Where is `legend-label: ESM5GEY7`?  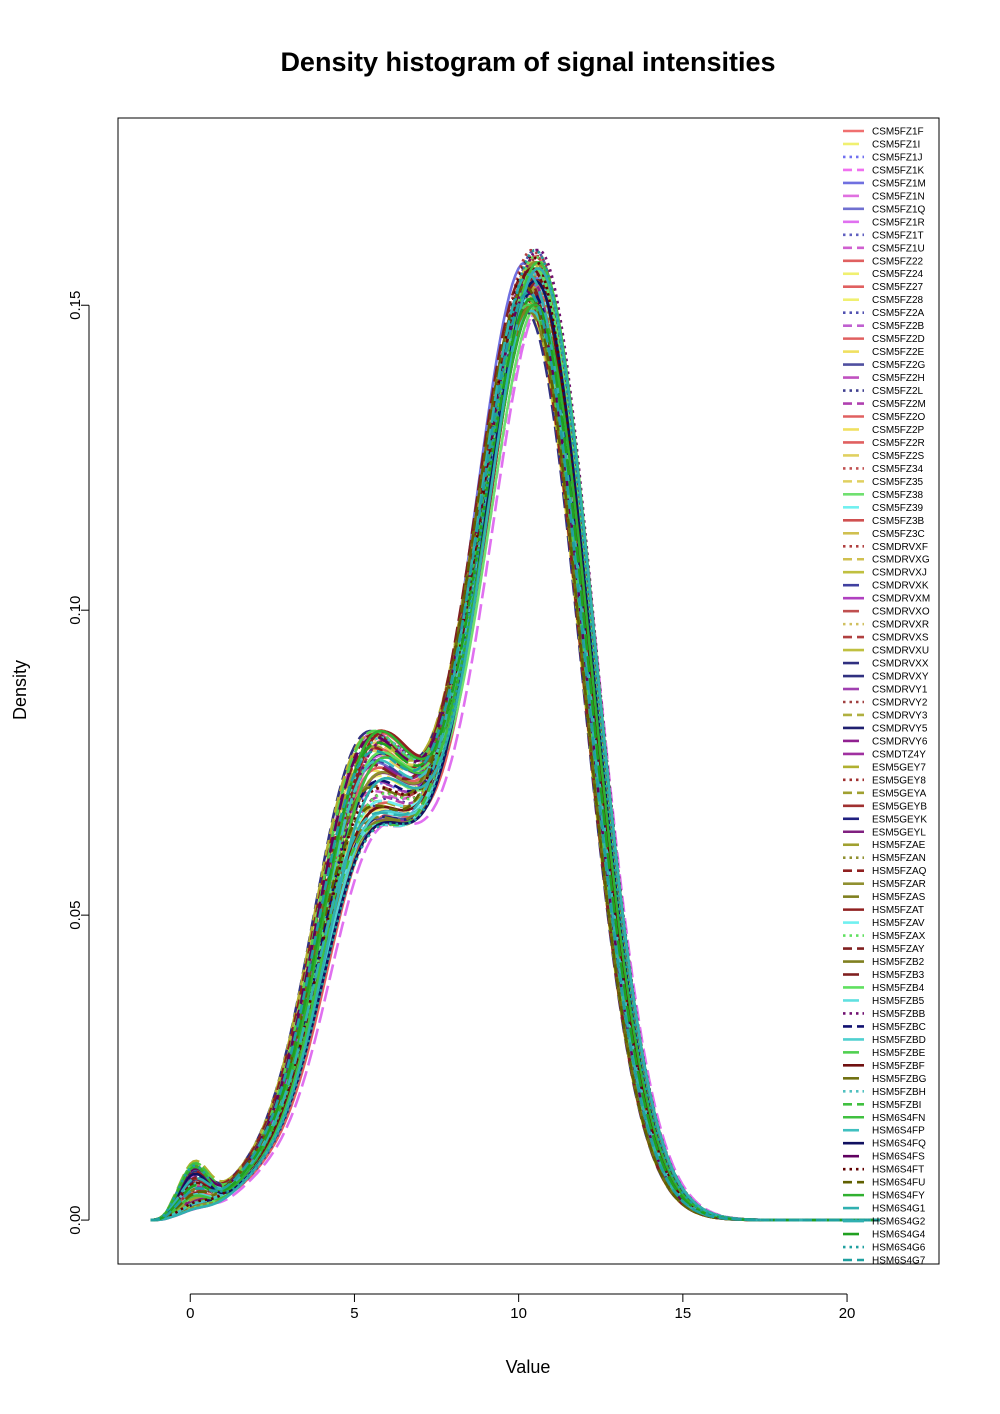
legend-label: ESM5GEY7 is located at coordinates (899, 767).